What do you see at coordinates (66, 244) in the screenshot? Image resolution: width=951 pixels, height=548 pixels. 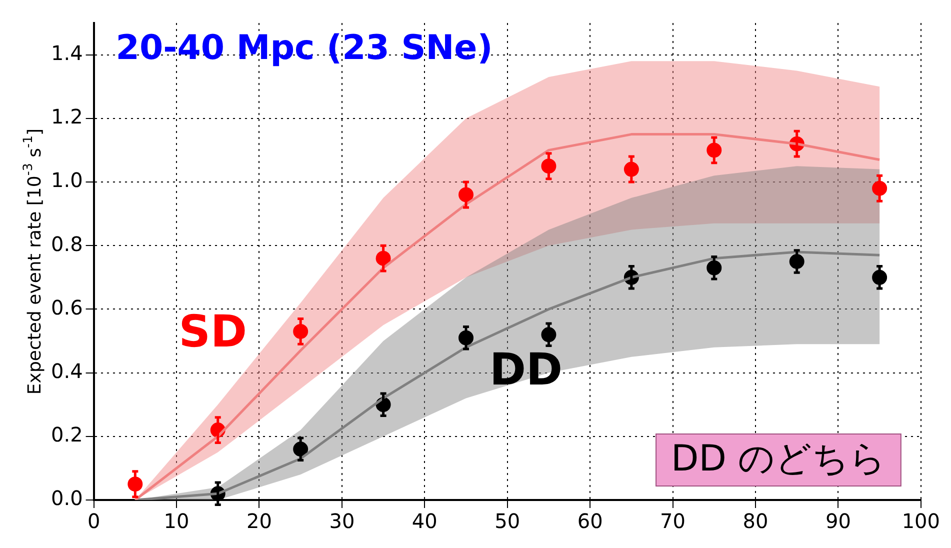 I see `y-tick-label: 0.8` at bounding box center [66, 244].